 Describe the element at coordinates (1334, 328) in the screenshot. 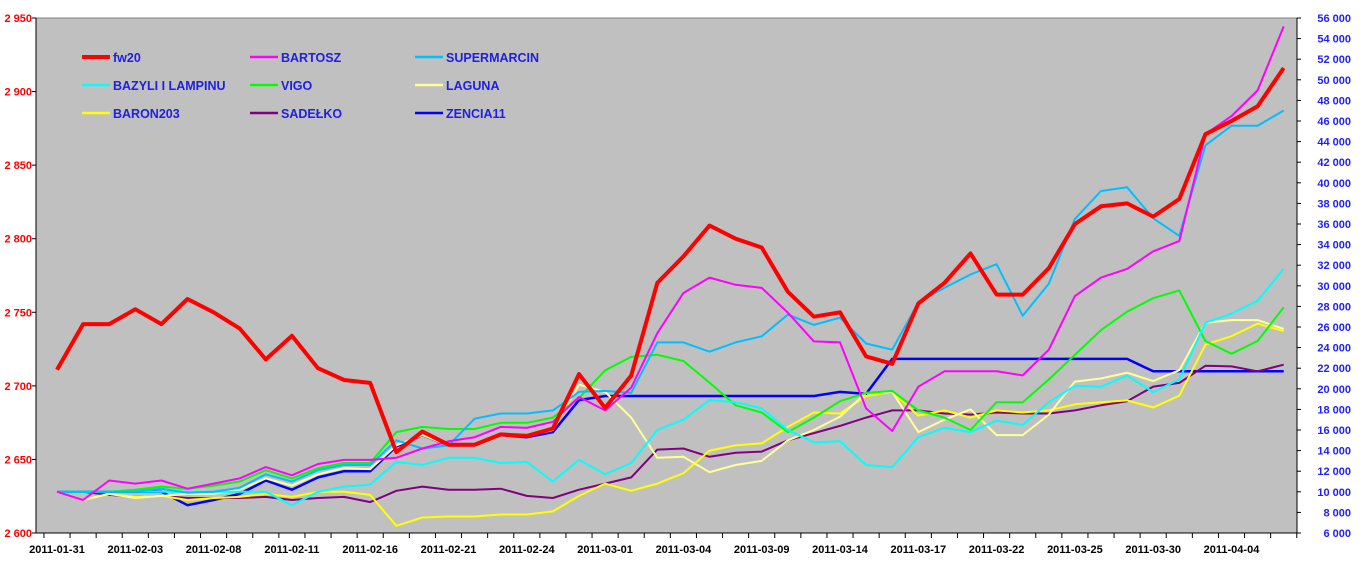

I see `right-tick-label: 26 000` at that location.